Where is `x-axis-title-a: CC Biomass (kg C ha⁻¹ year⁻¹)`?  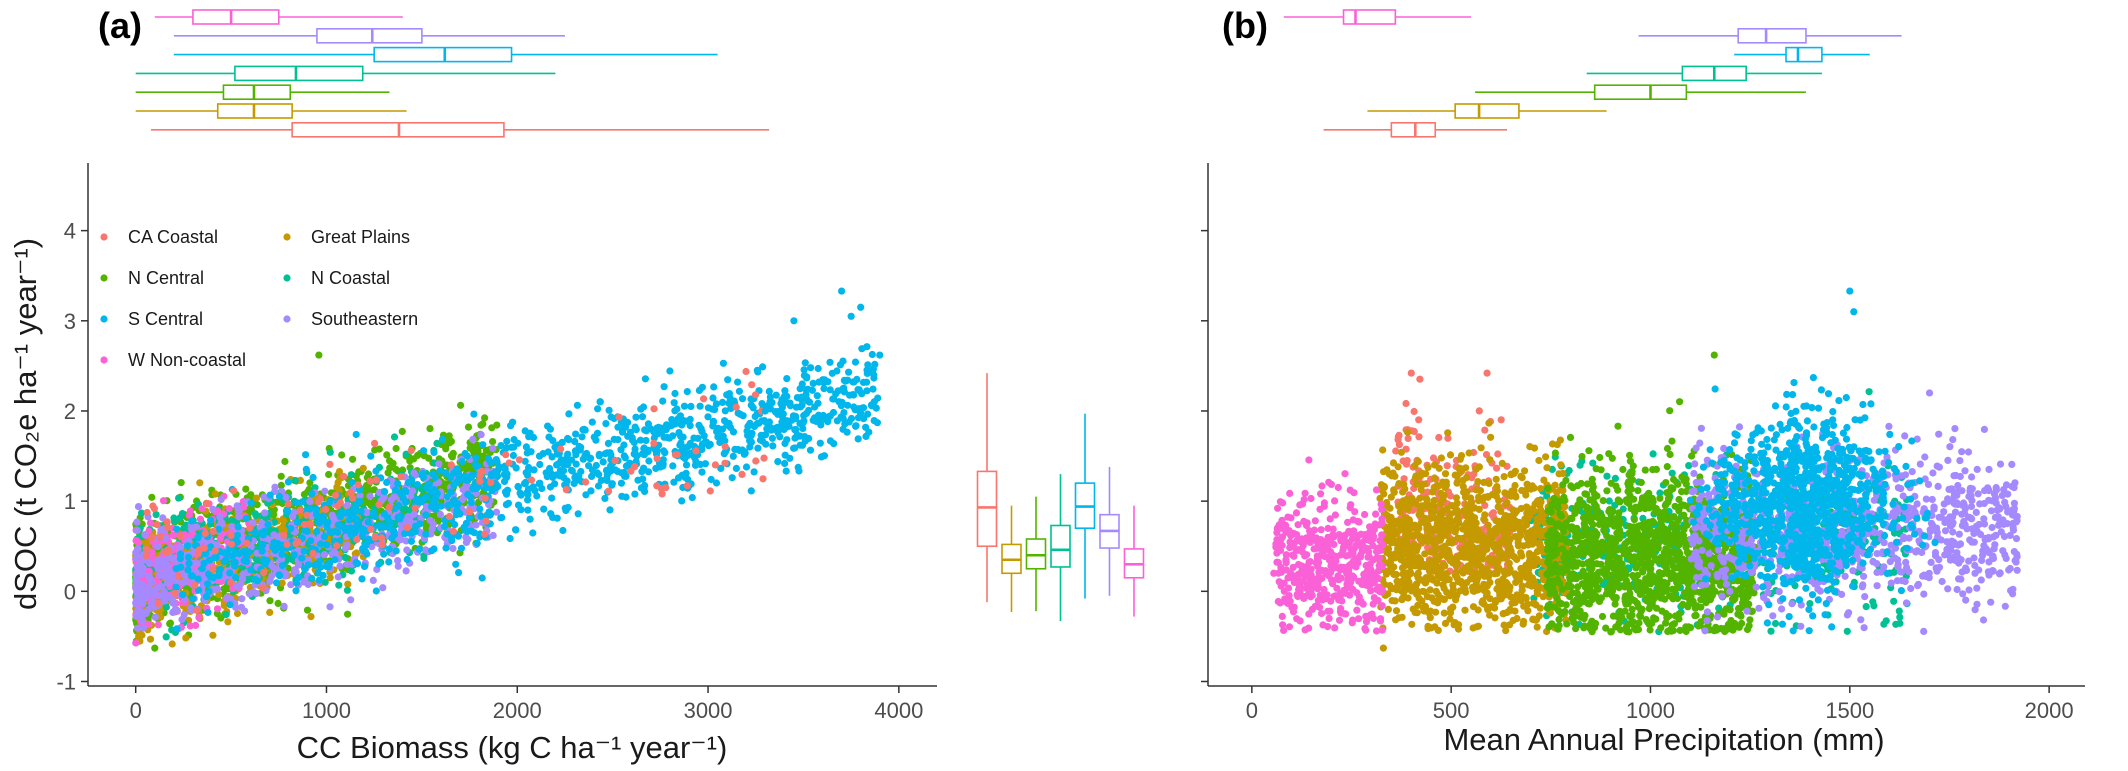
x-axis-title-a: CC Biomass (kg C ha⁻¹ year⁻¹) is located at coordinates (512, 747).